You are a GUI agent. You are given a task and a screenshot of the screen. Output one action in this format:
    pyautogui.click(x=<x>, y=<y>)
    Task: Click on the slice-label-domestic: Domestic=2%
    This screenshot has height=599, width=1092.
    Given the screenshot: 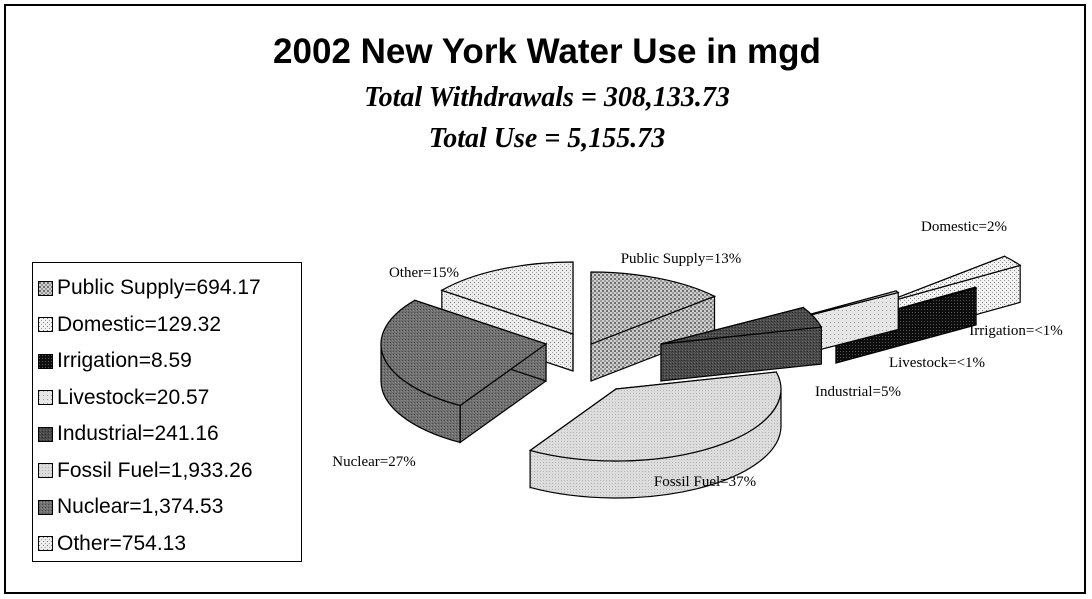 What is the action you would take?
    pyautogui.click(x=964, y=227)
    